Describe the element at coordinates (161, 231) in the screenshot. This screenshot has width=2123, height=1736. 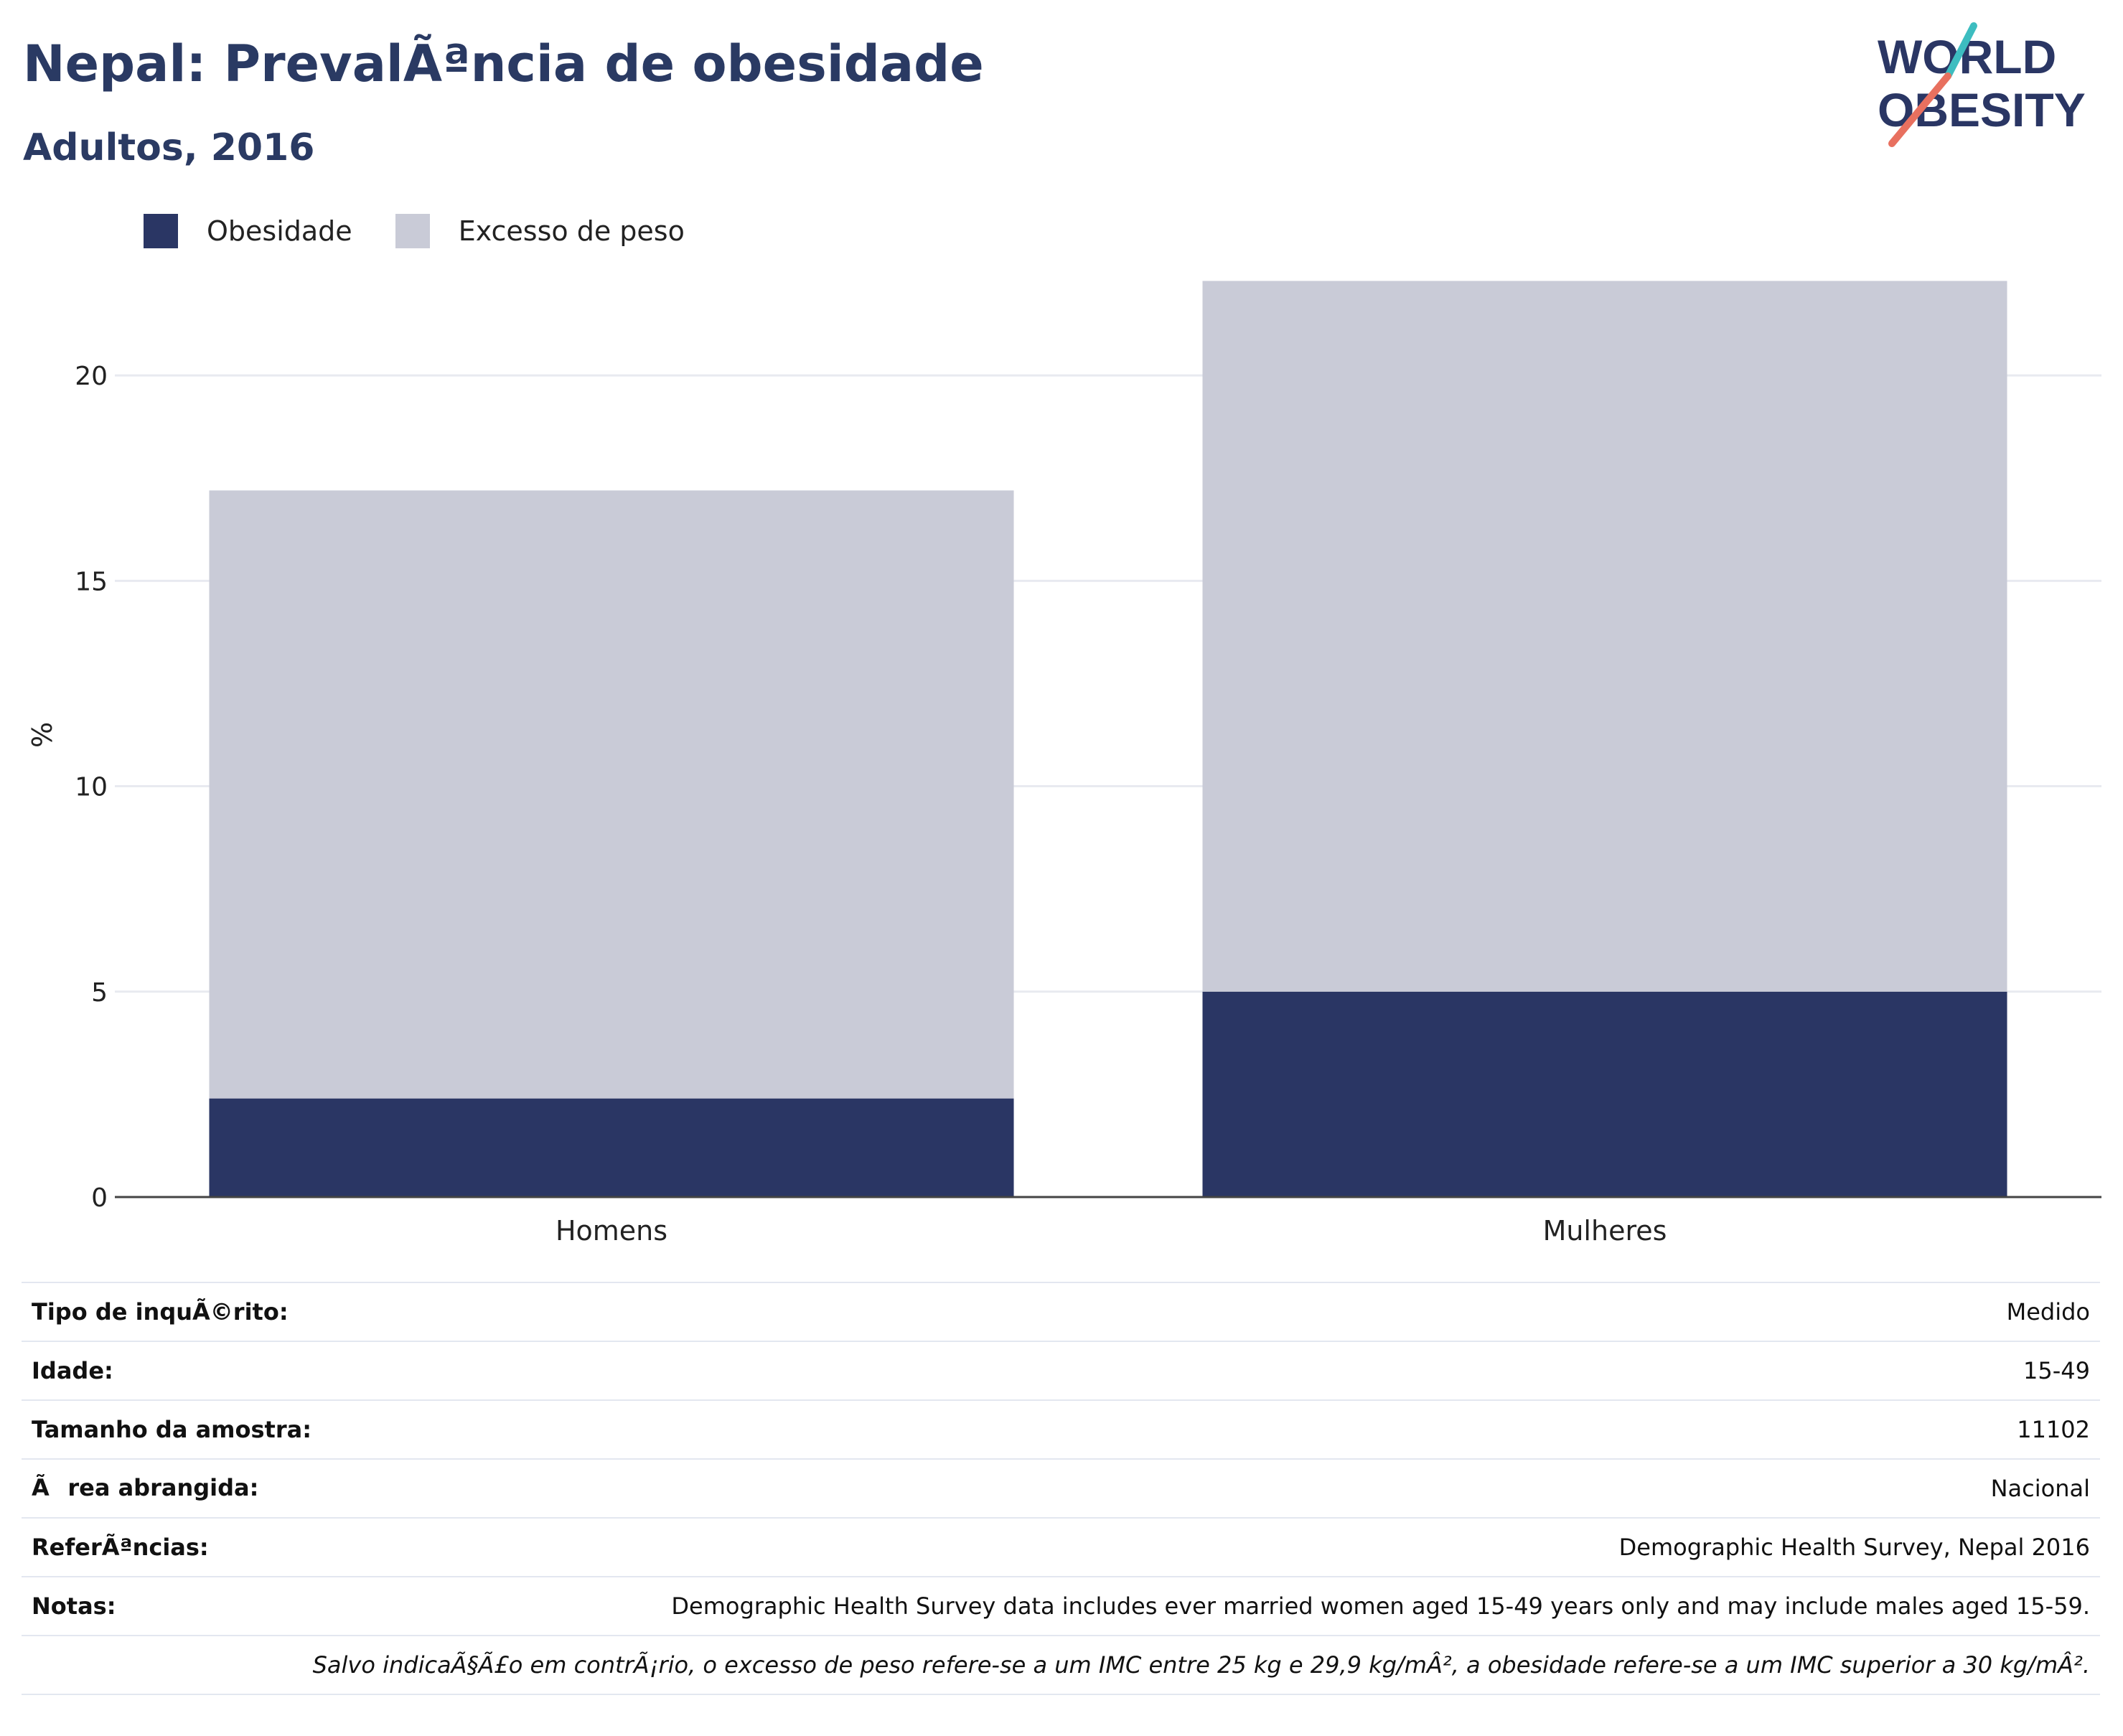
I see `legend-swatch-obesidade` at that location.